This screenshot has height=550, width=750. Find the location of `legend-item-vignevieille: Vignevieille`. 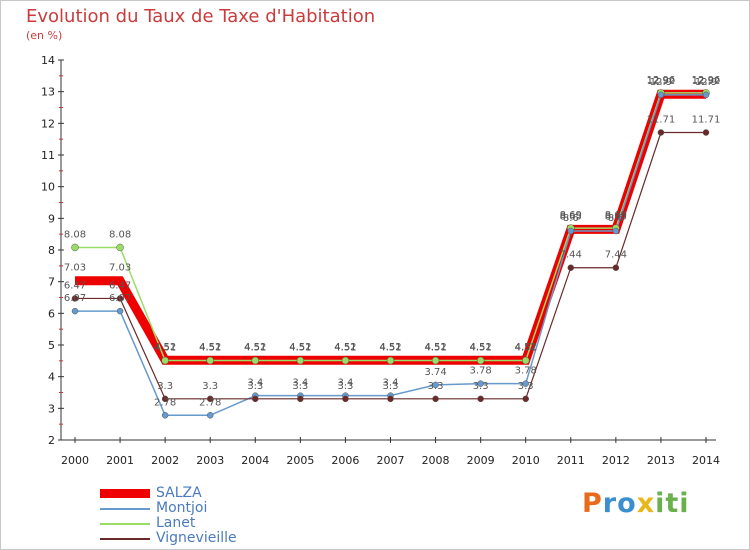

legend-item-vignevieille: Vignevieille is located at coordinates (200, 538).